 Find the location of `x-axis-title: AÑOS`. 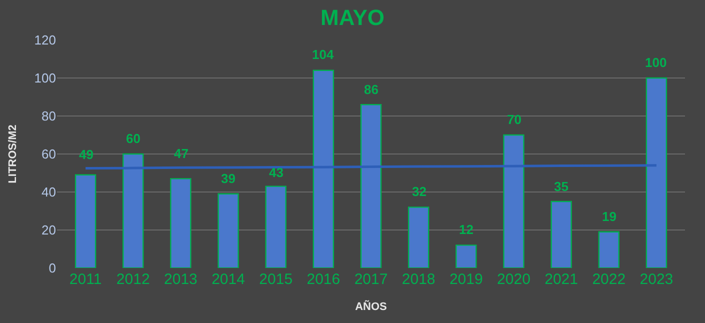

x-axis-title: AÑOS is located at coordinates (371, 307).